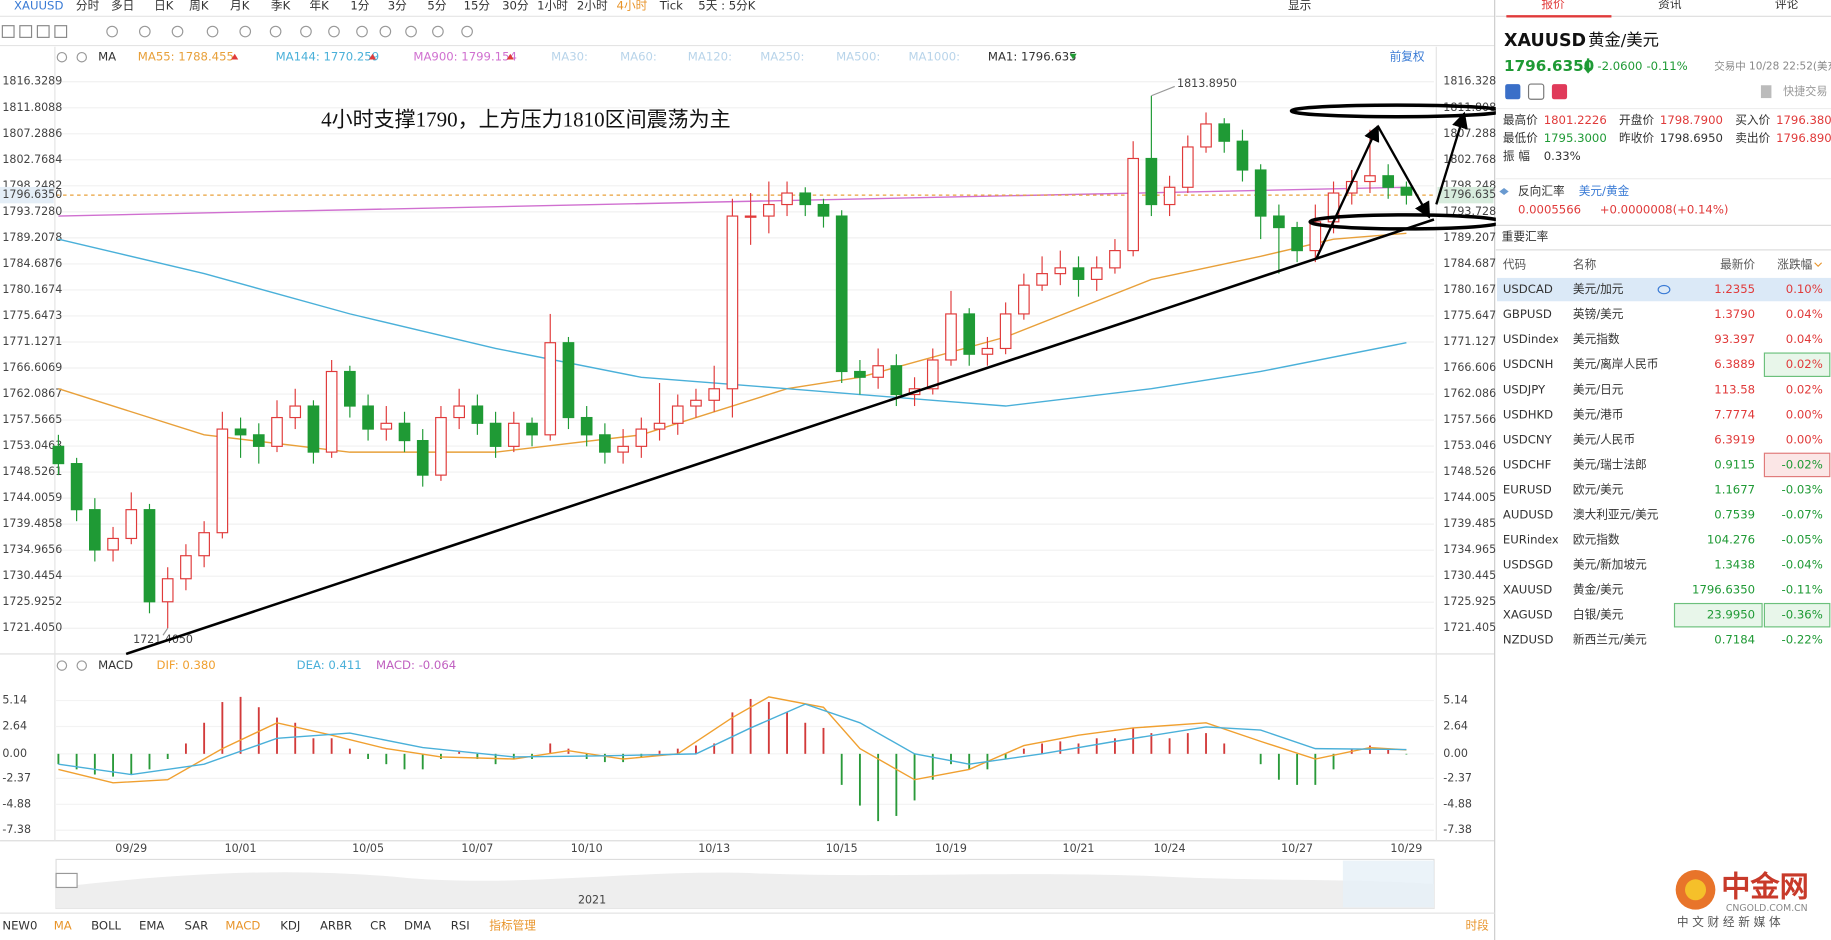  Describe the element at coordinates (1478, 925) in the screenshot. I see `session-button: 时段` at that location.